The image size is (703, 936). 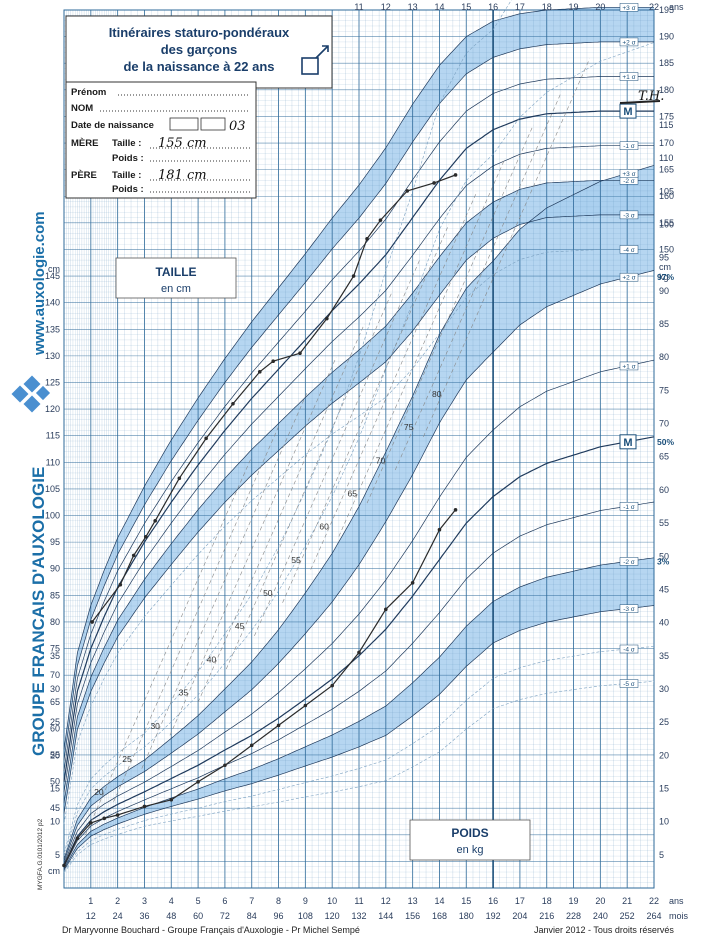 What do you see at coordinates (53, 436) in the screenshot?
I see `height-tick-left-115: 115` at bounding box center [53, 436].